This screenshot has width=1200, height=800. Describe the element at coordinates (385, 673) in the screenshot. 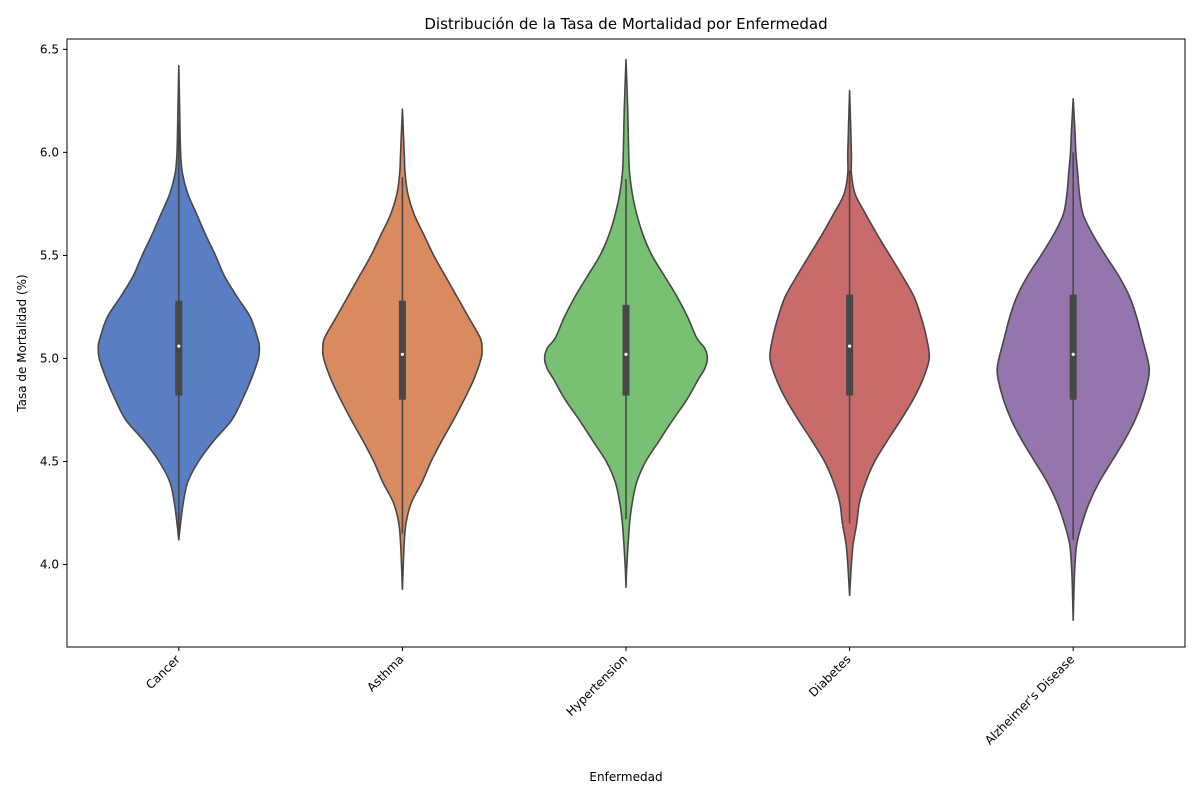

I see `x-tick-label: Asthma` at that location.